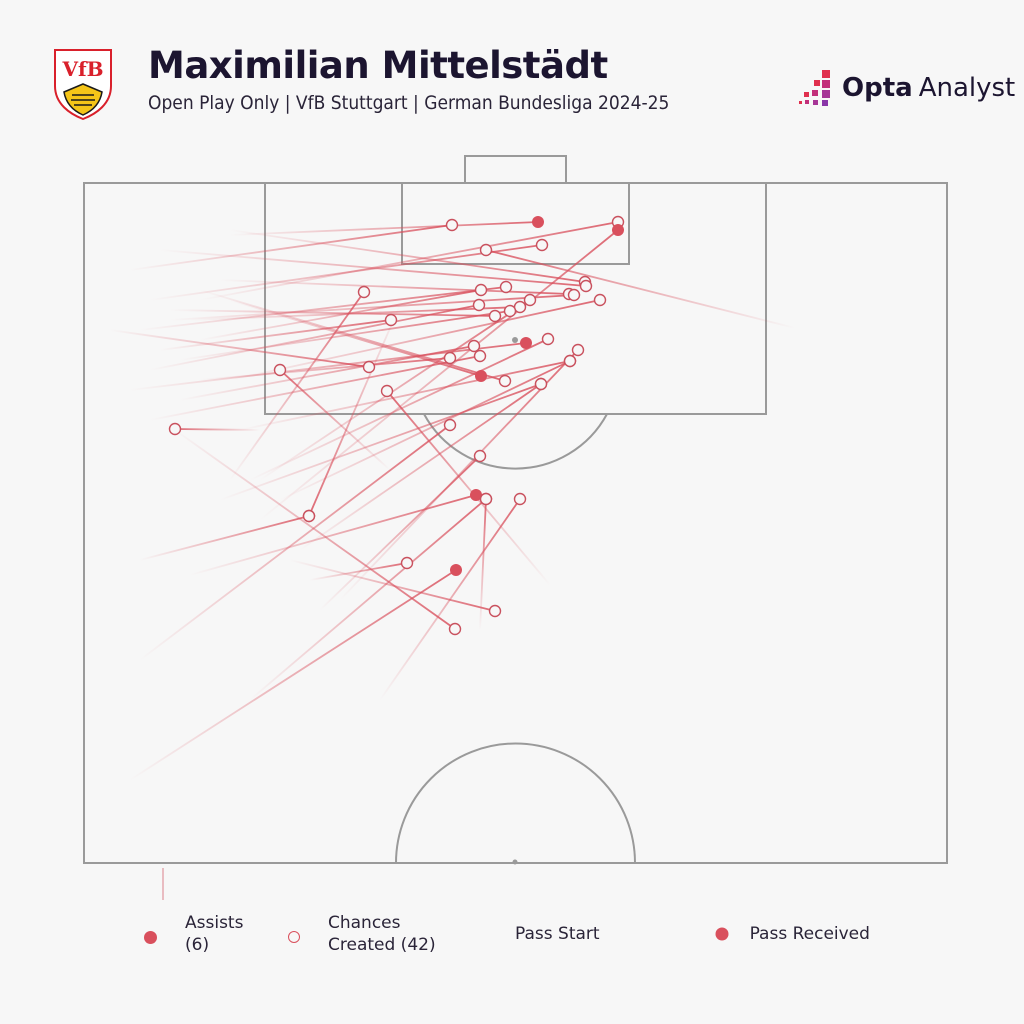  I want to click on open-dot-icon, so click(294, 937).